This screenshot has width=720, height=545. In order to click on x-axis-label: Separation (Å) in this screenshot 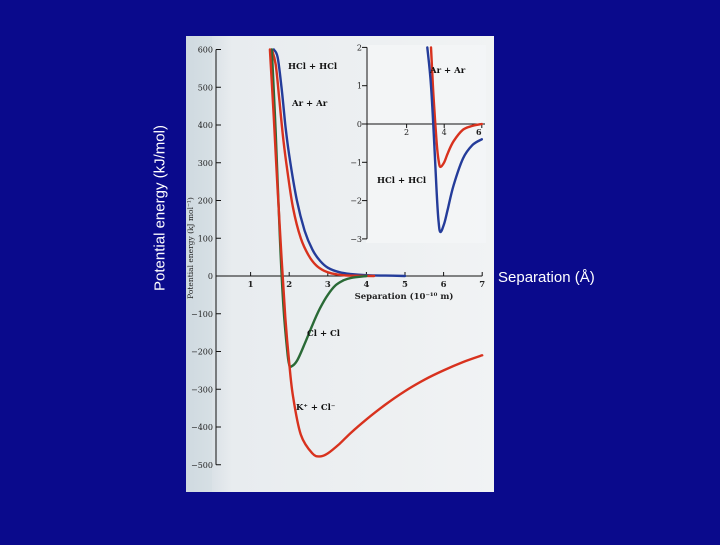, I will do `click(546, 277)`.